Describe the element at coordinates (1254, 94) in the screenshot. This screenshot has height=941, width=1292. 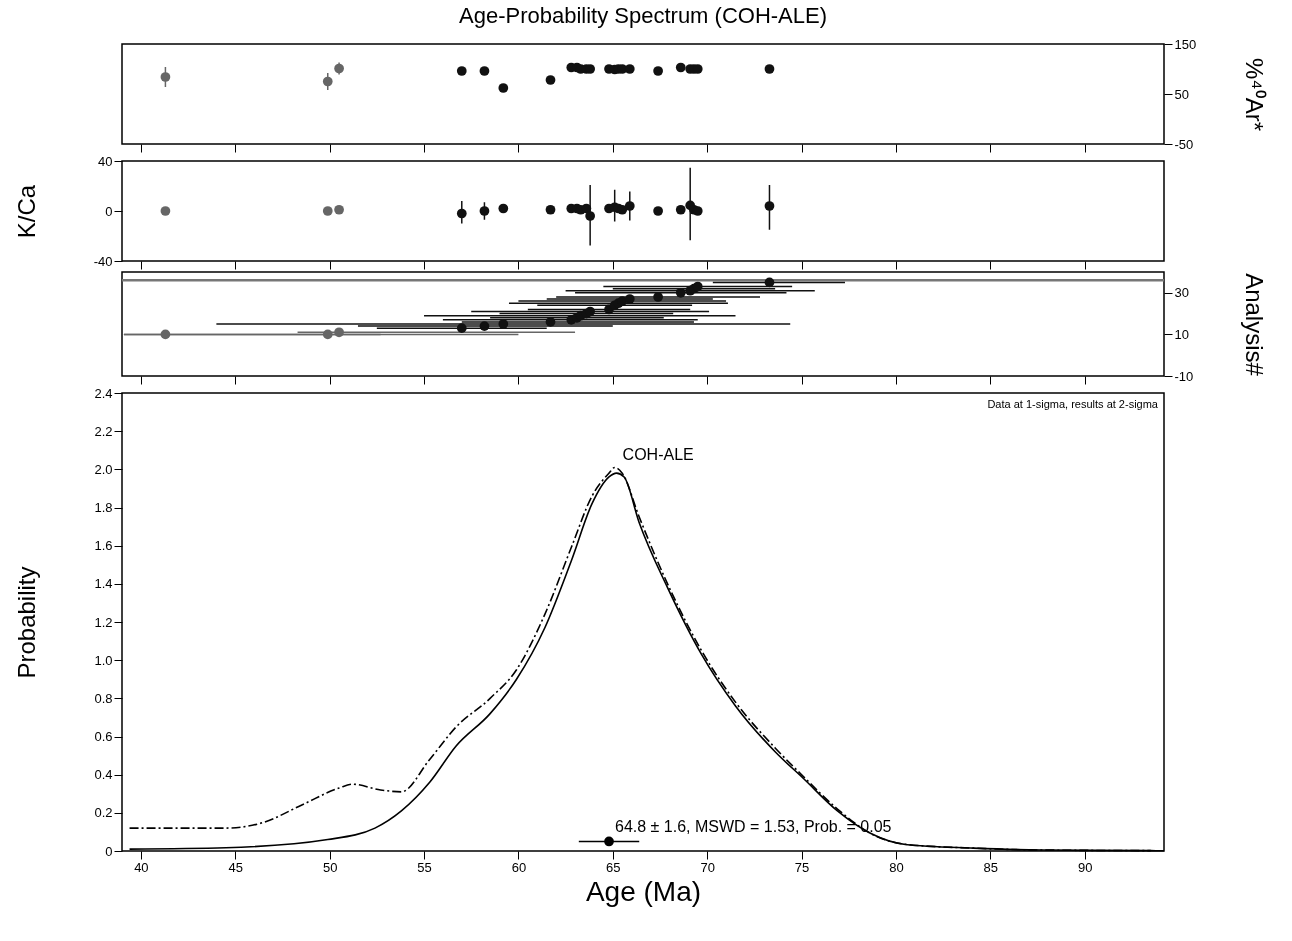
I see `y2-axis-title: %⁴⁰Ar*` at that location.